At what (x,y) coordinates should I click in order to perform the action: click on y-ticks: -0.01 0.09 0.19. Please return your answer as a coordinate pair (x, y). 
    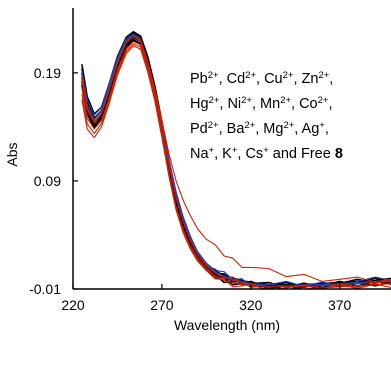
    Looking at the image, I should click on (53, 181).